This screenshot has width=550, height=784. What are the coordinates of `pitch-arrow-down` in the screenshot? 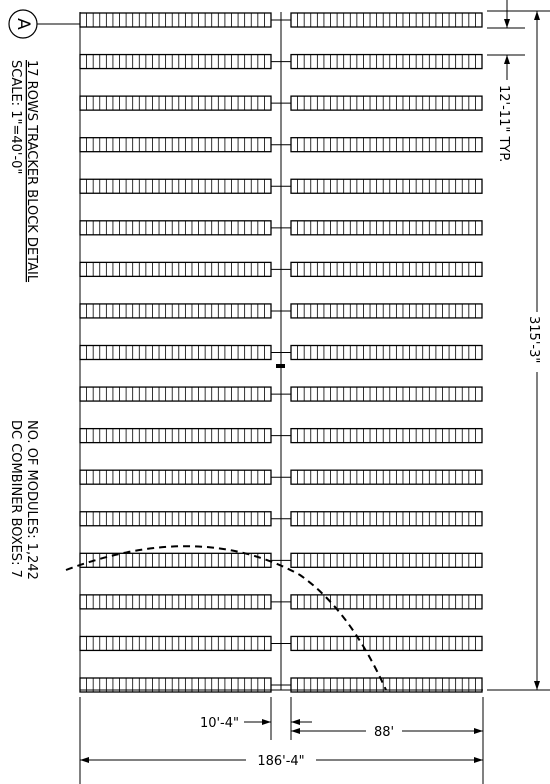 It's located at (507, 23).